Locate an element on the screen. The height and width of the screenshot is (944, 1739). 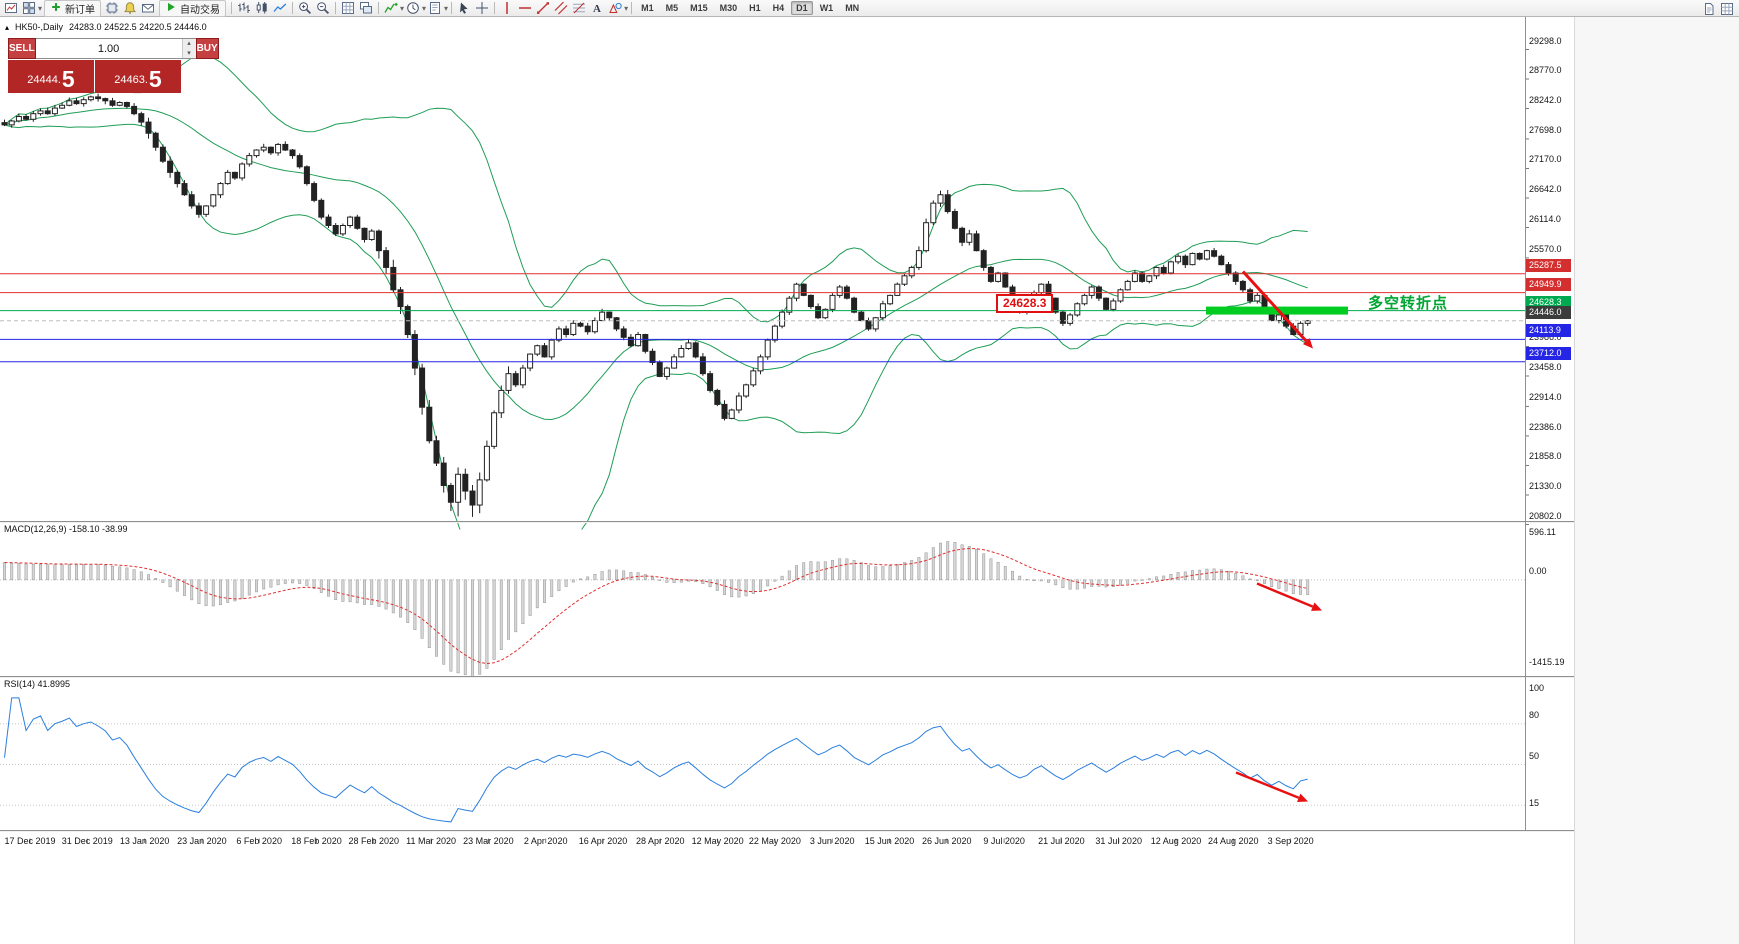
volume-input is located at coordinates (108, 48).